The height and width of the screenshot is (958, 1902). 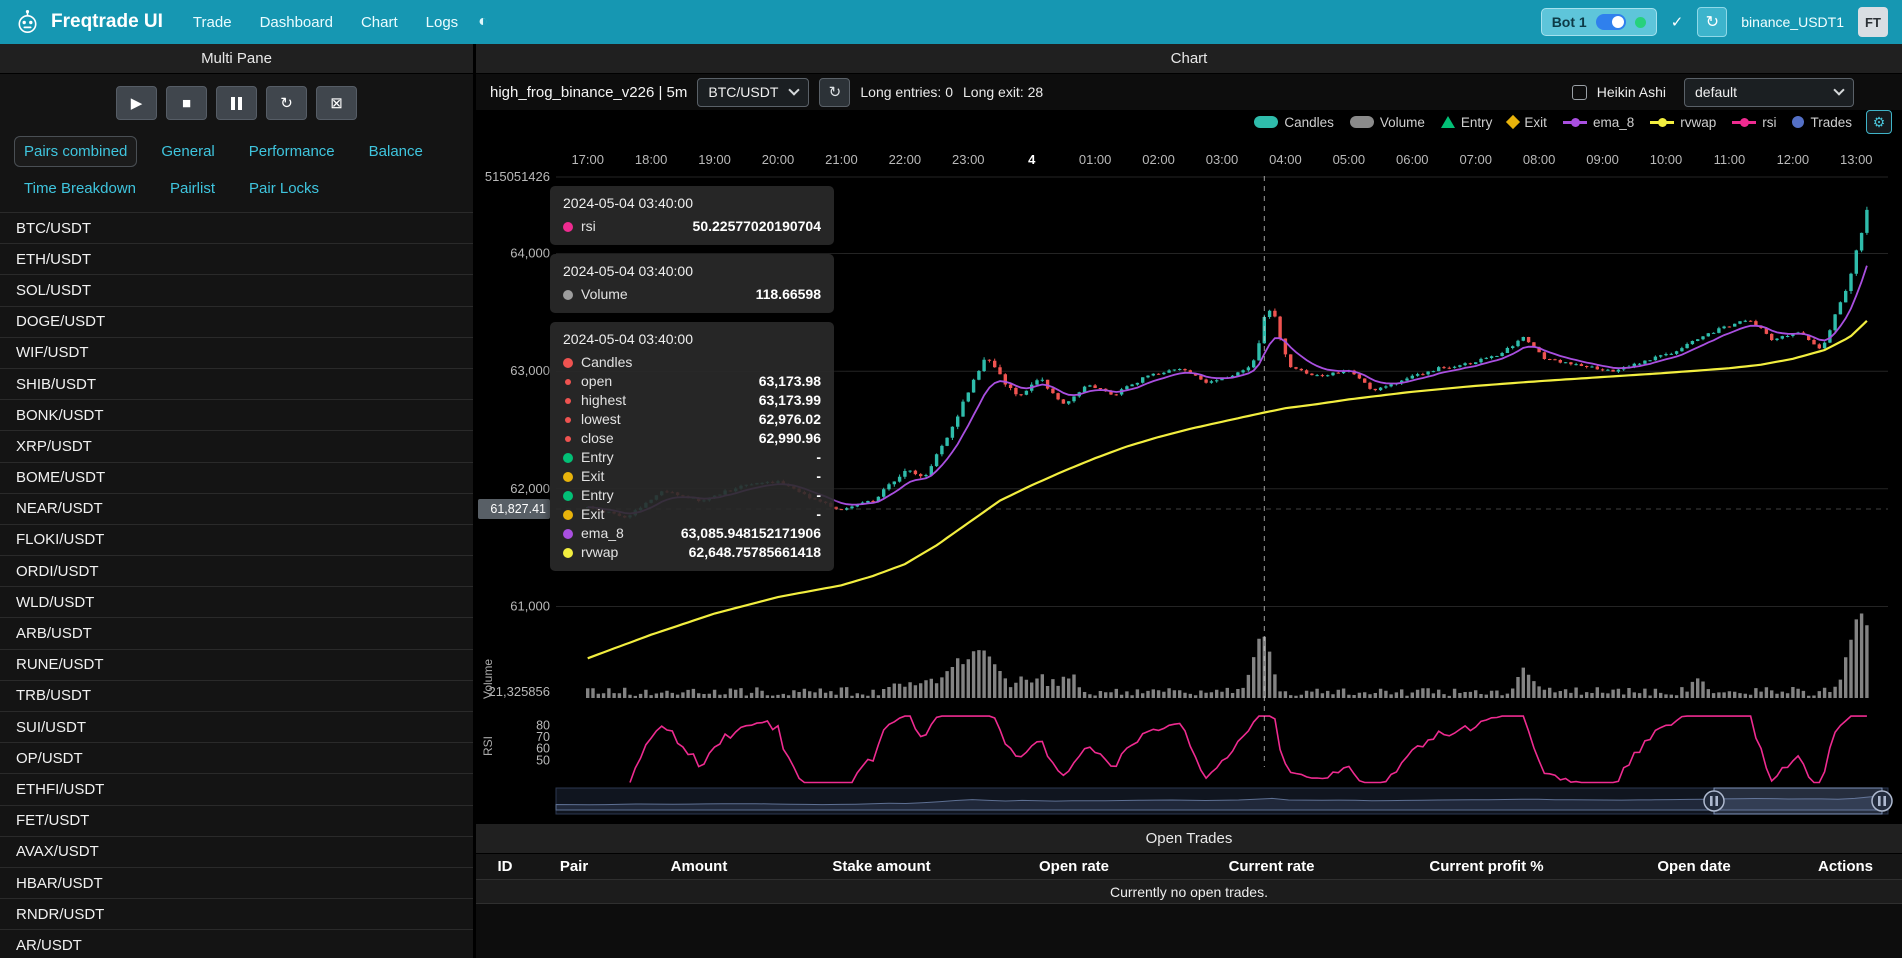 I want to click on pair-row-eth-usdt: ETH/USDT, so click(x=236, y=260).